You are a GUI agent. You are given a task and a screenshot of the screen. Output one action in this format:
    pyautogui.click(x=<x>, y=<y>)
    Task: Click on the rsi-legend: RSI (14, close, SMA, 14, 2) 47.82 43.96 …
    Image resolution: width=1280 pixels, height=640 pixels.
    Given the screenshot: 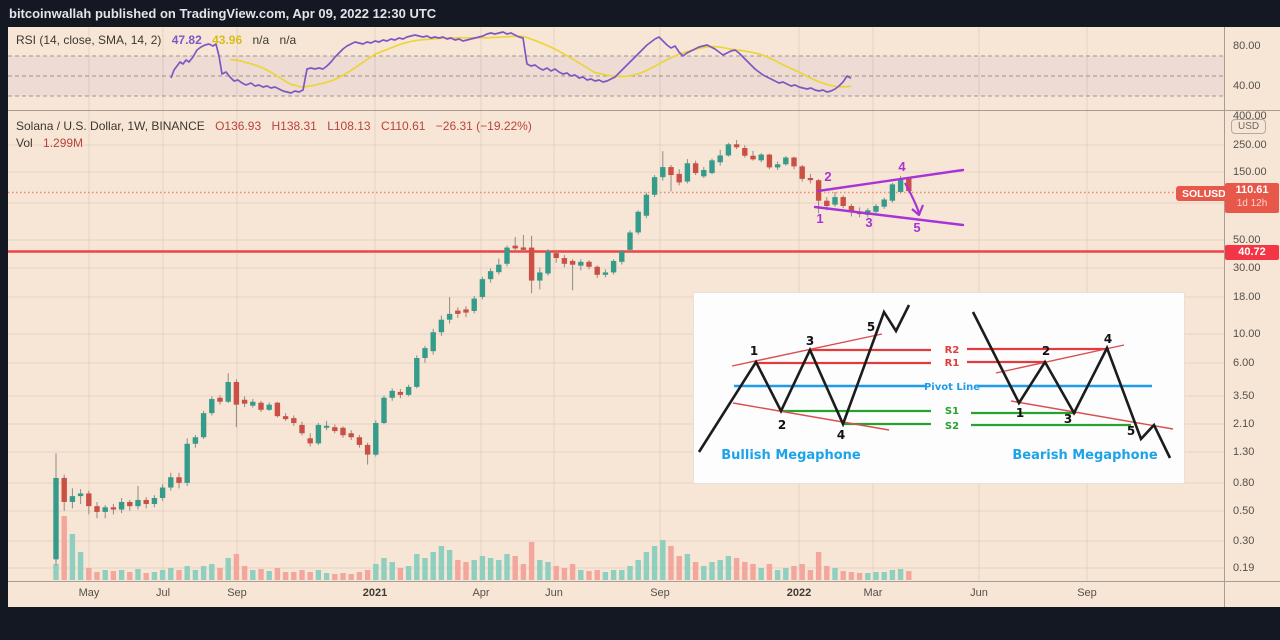 What is the action you would take?
    pyautogui.click(x=156, y=40)
    